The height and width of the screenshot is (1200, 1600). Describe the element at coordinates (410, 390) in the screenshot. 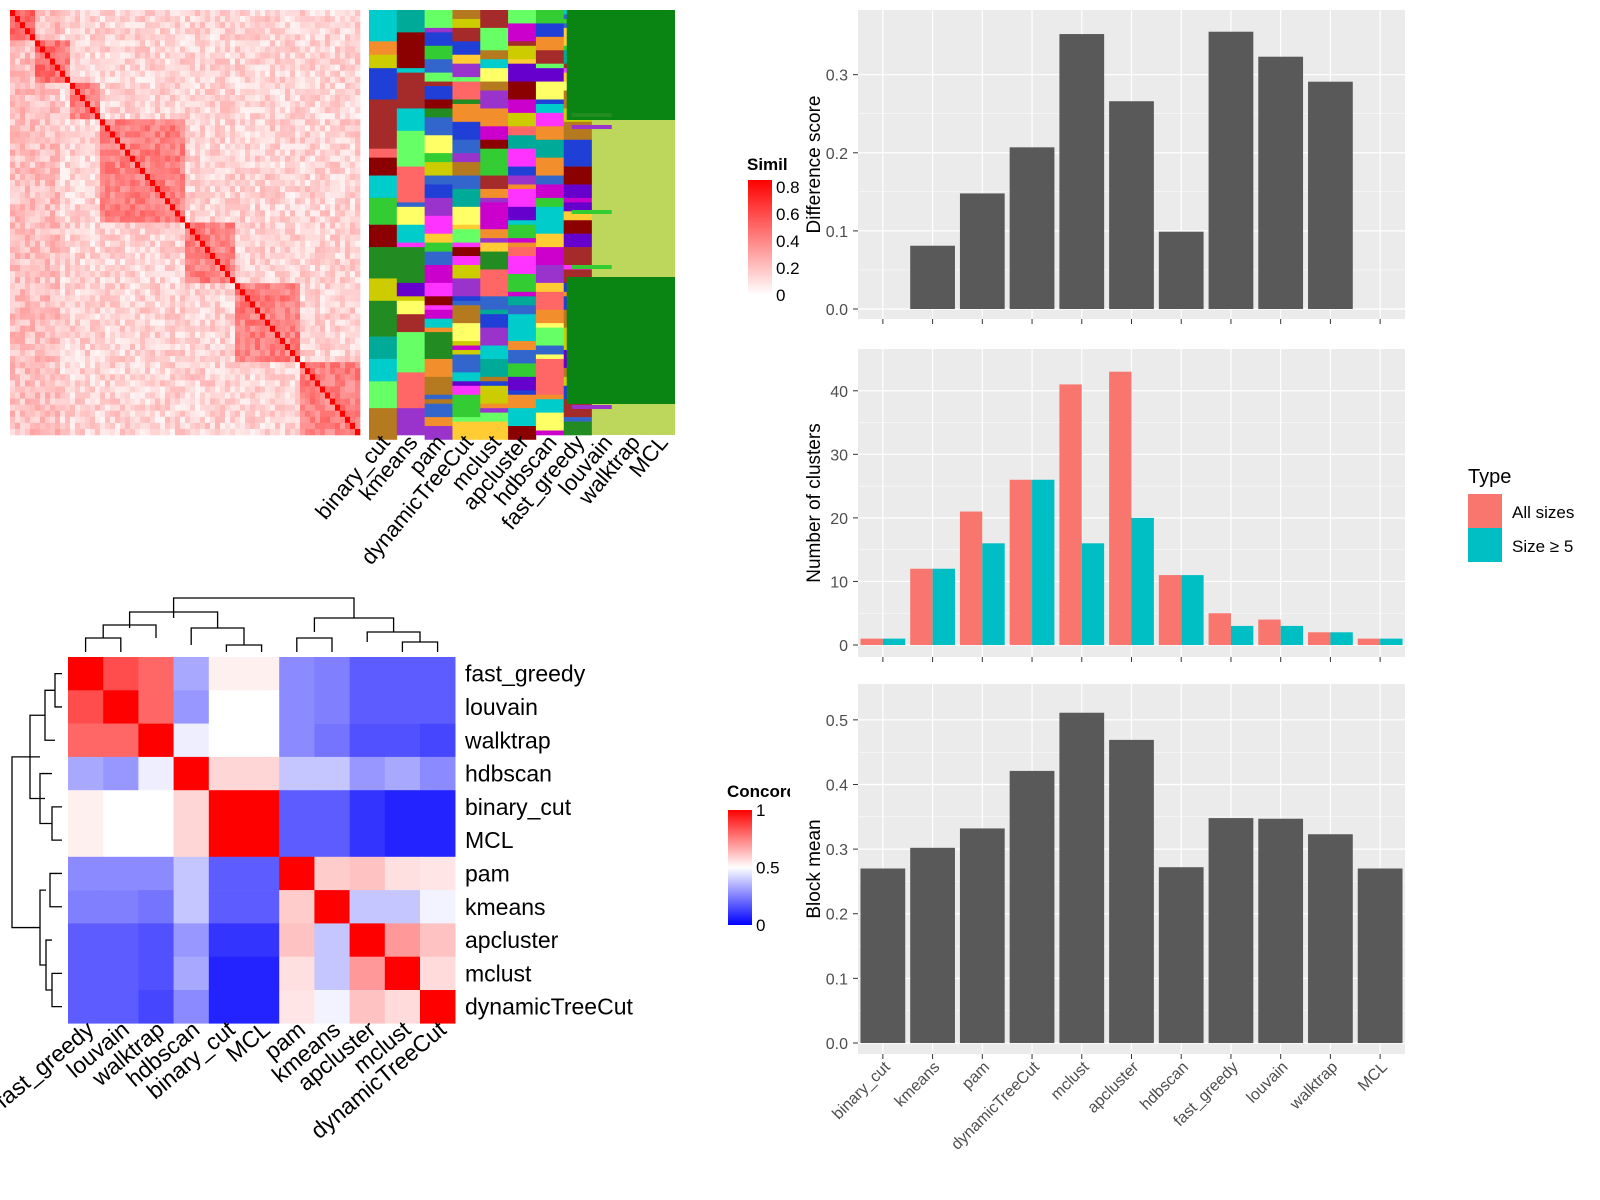

I see `membership-cell` at that location.